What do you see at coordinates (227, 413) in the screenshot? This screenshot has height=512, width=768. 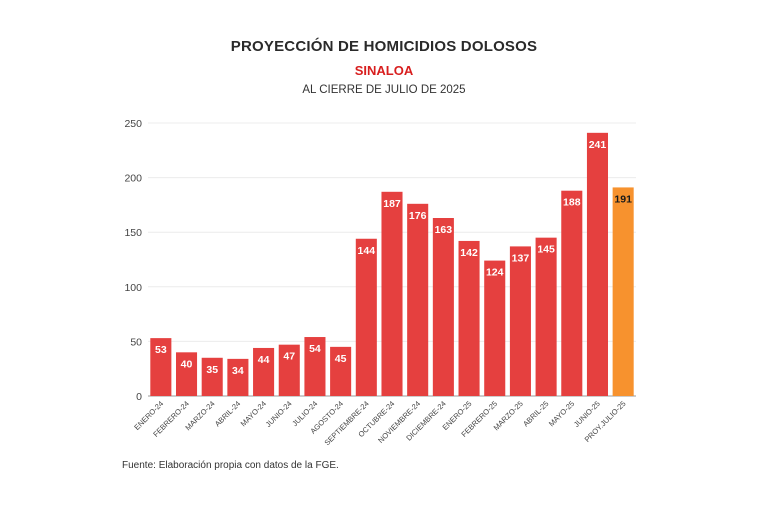 I see `x-tick-label: ABRIL-24` at bounding box center [227, 413].